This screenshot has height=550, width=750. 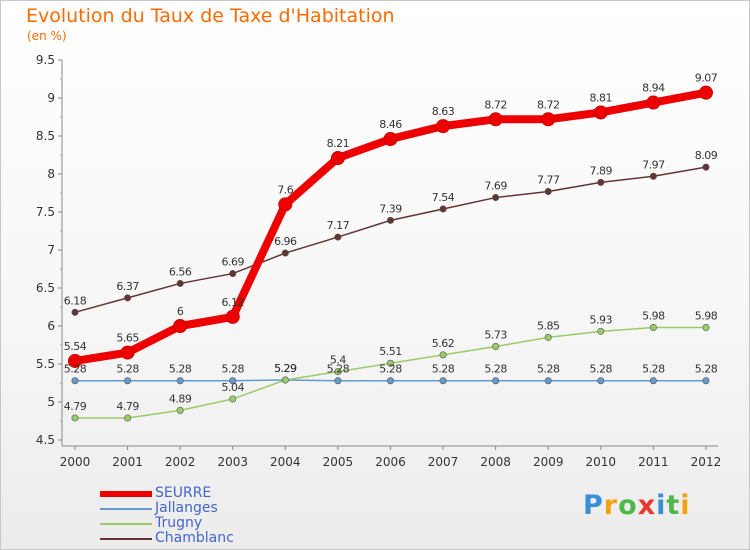 What do you see at coordinates (230, 508) in the screenshot?
I see `legend-item-jallanges: Jallanges` at bounding box center [230, 508].